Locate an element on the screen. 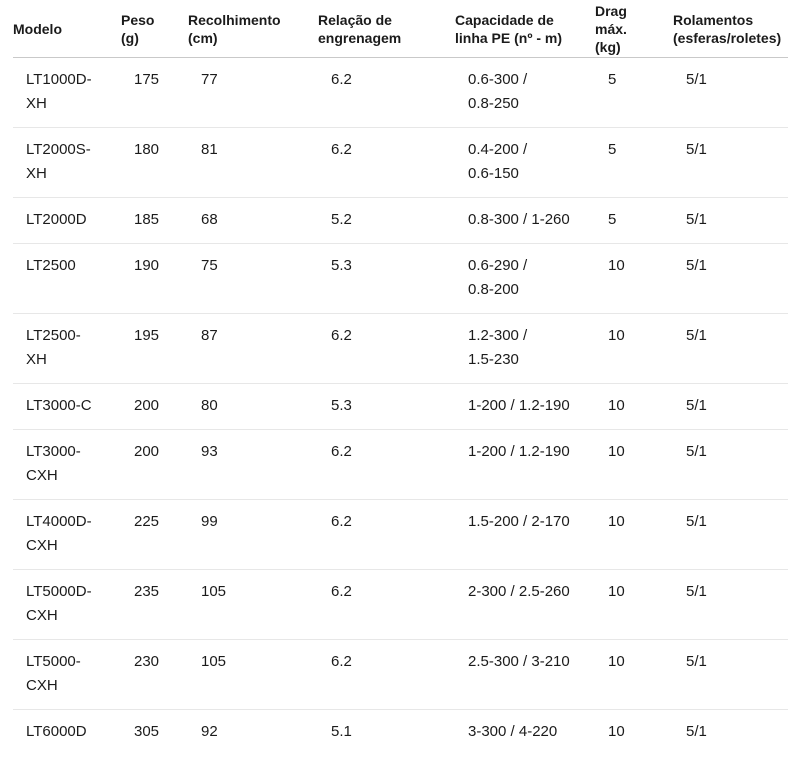 This screenshot has width=797, height=758. cell-peso: 195 is located at coordinates (147, 335).